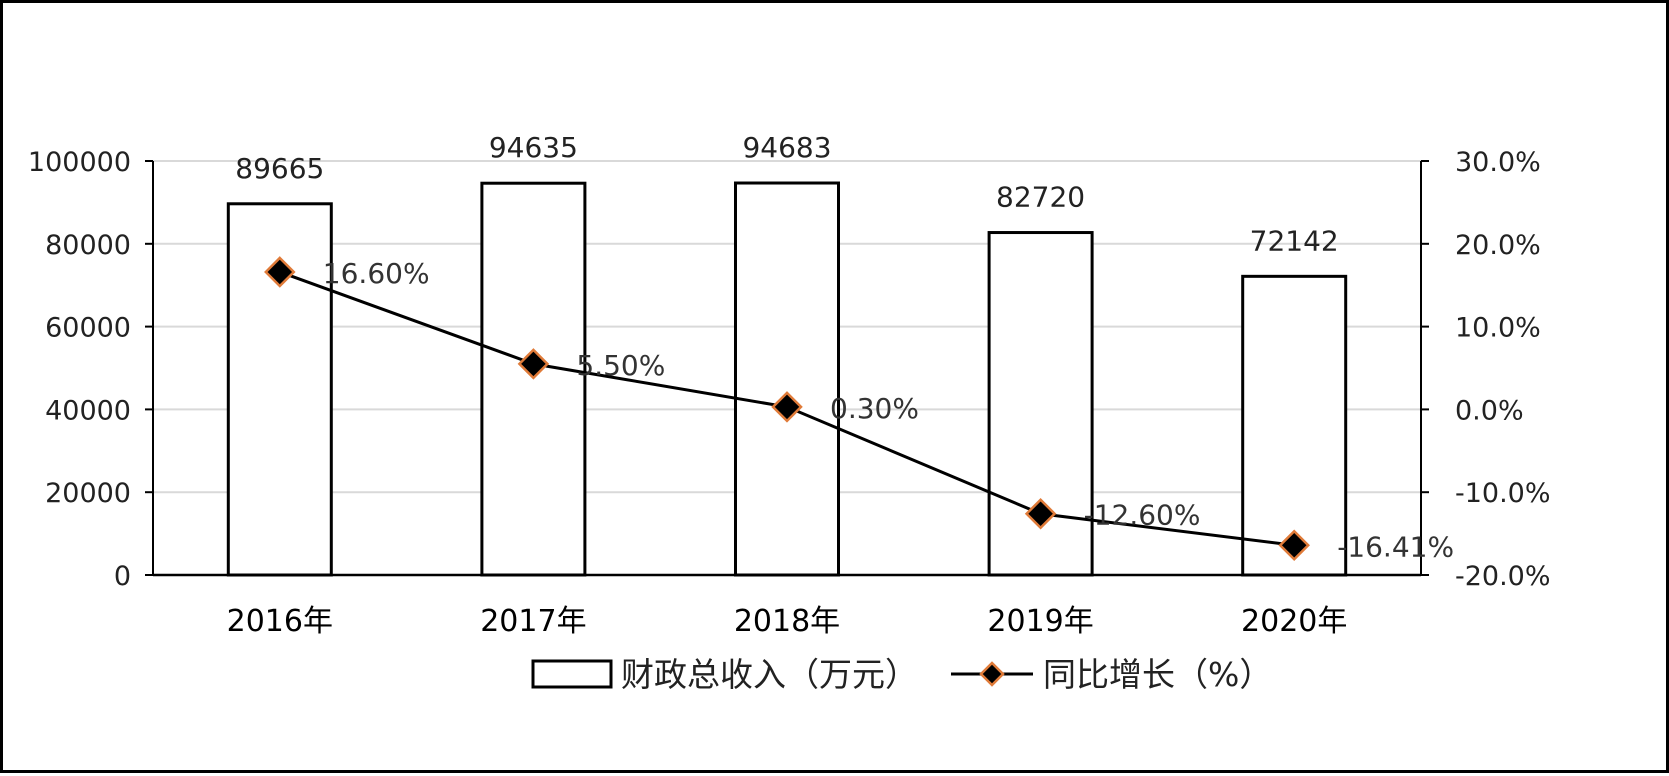 The height and width of the screenshot is (776, 1669). I want to click on x-axis-category-label: 2016年, so click(280, 621).